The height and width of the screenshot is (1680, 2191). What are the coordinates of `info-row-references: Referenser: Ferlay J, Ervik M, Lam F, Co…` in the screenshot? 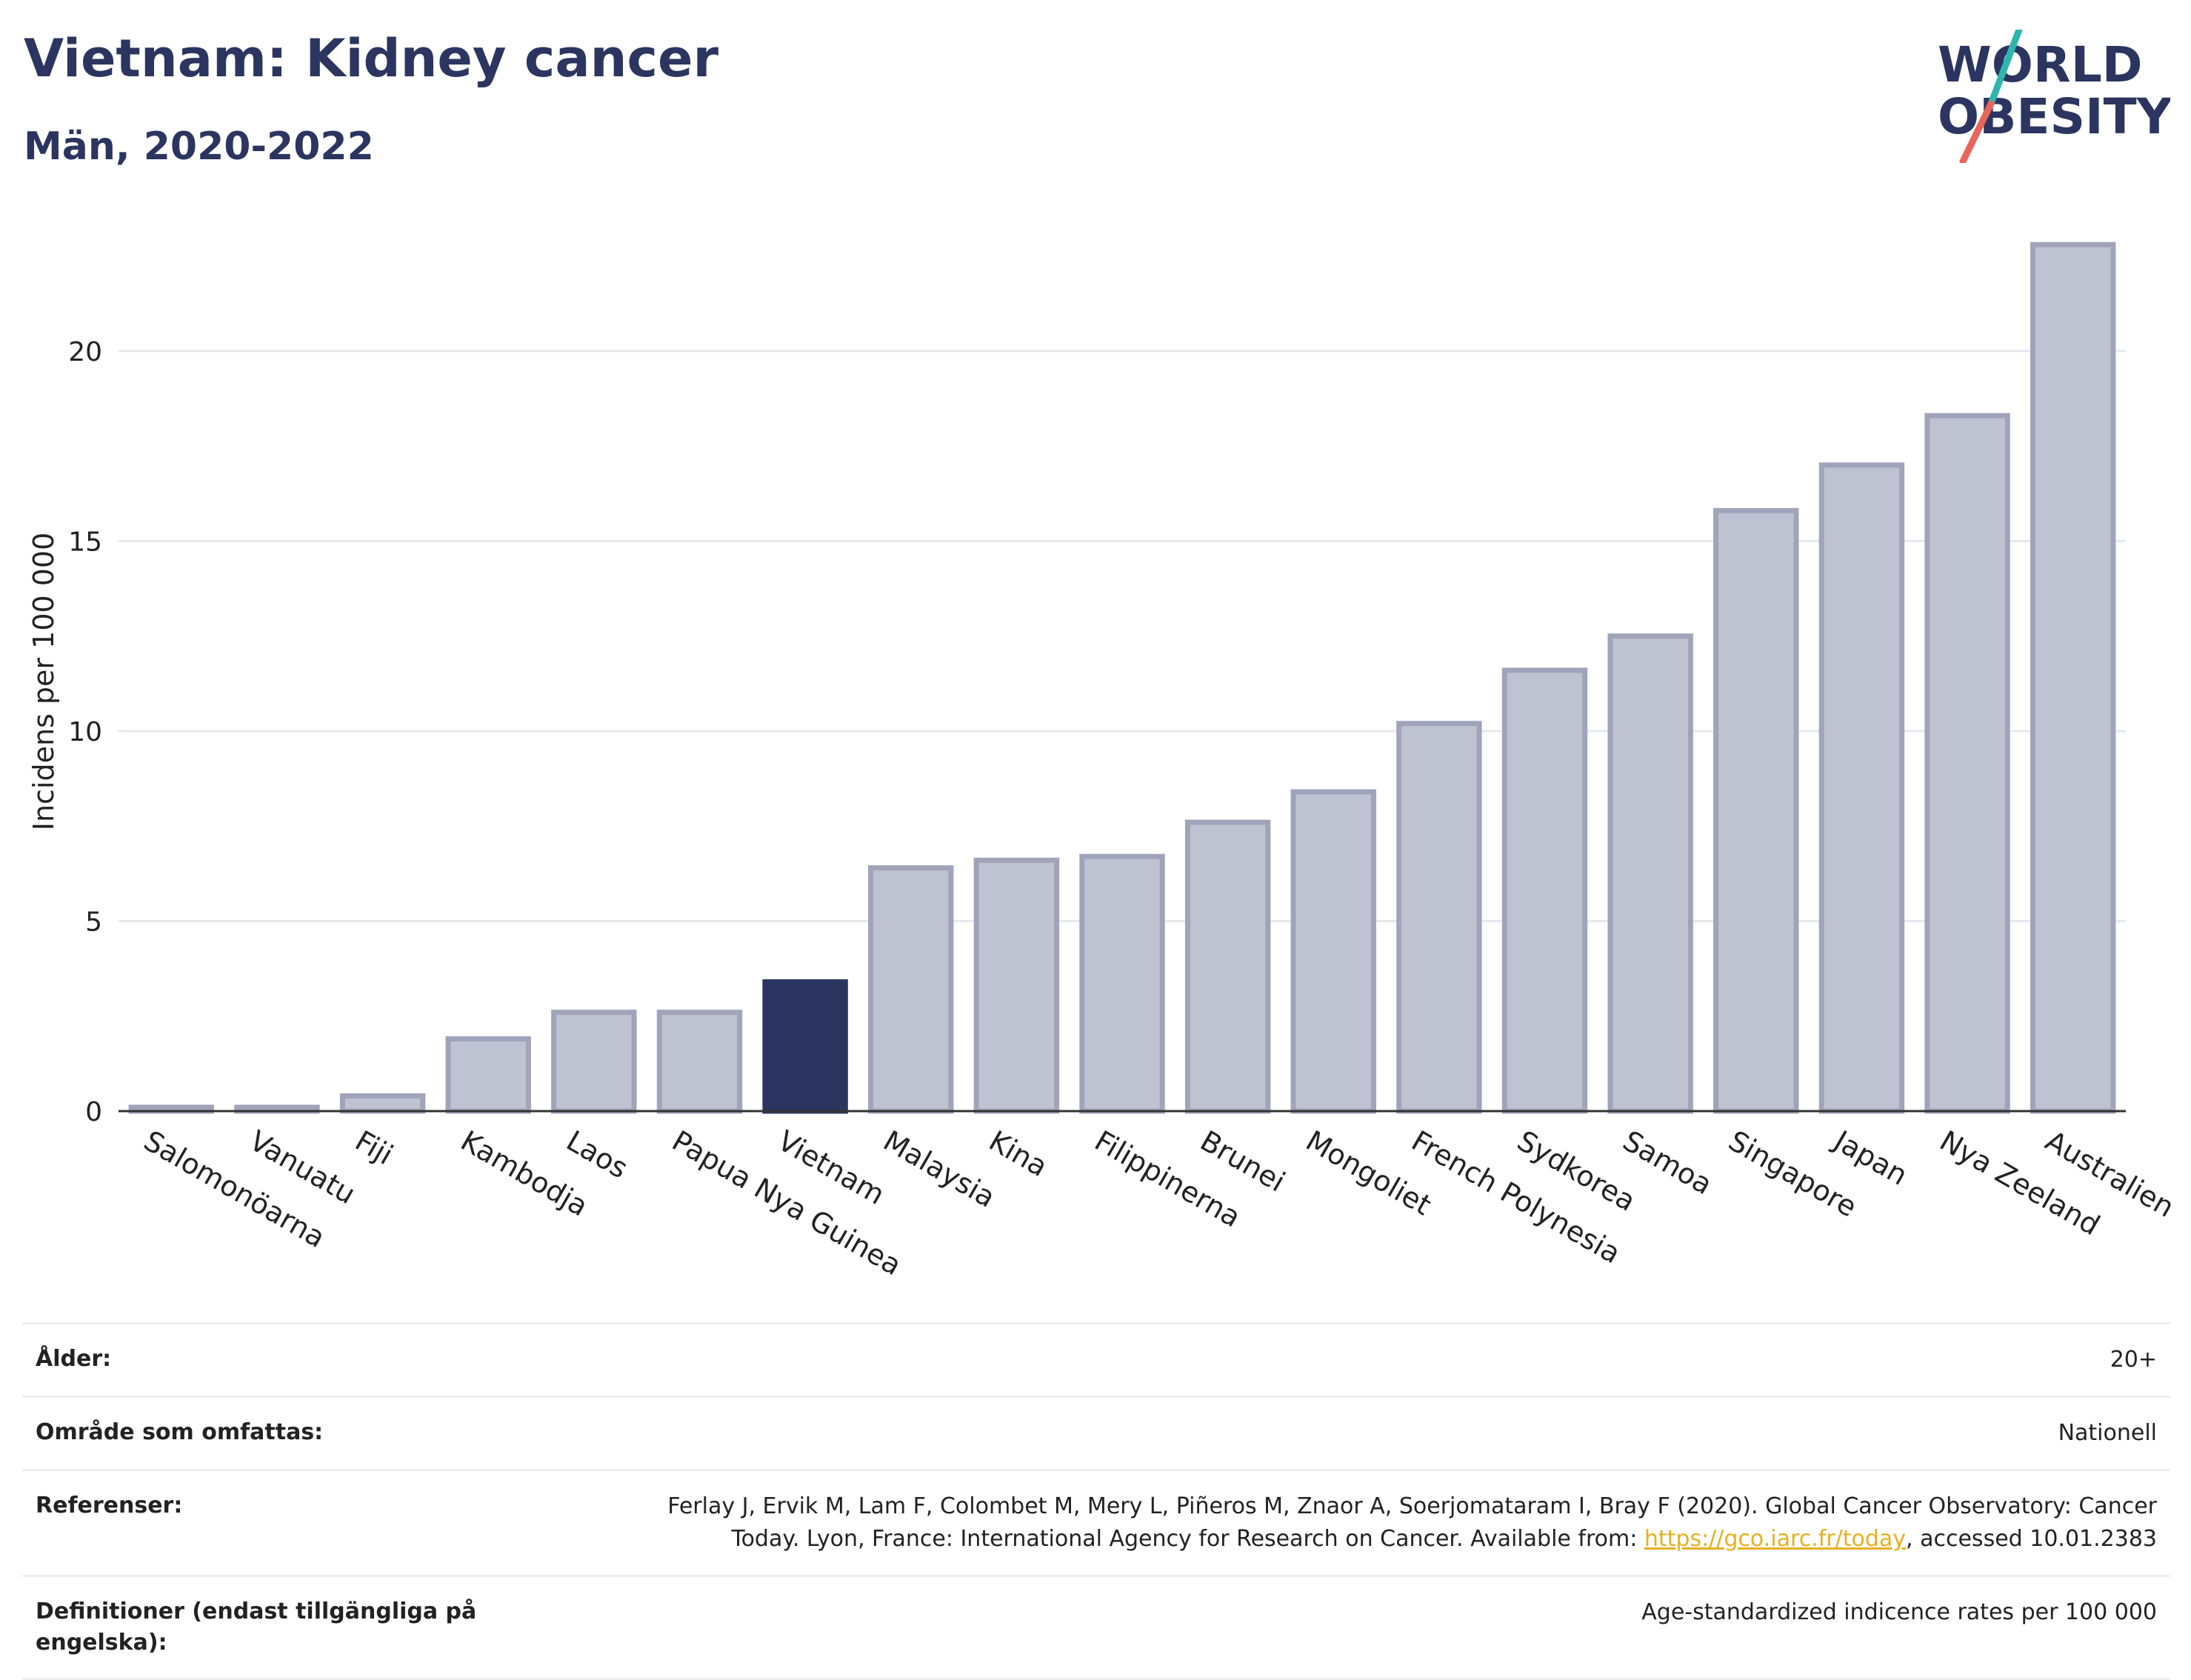 It's located at (1096, 1522).